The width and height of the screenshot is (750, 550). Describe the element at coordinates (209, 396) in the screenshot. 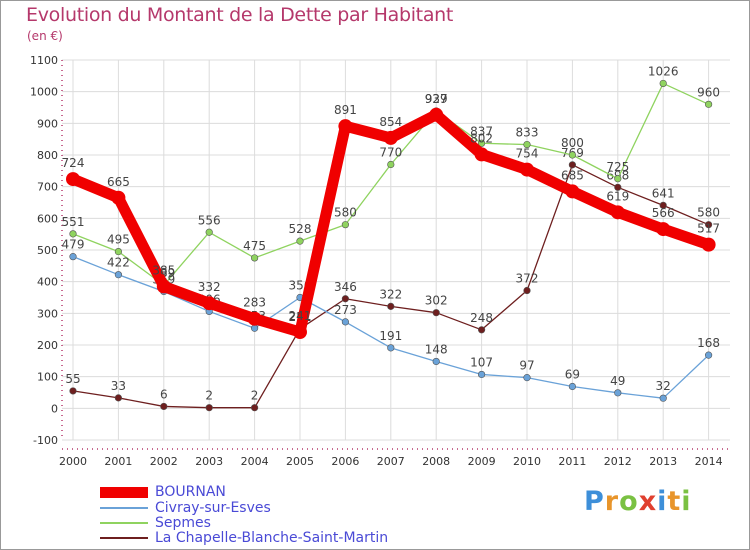

I see `data-label-la-chapelle-blanche-saint-martin: 2` at that location.